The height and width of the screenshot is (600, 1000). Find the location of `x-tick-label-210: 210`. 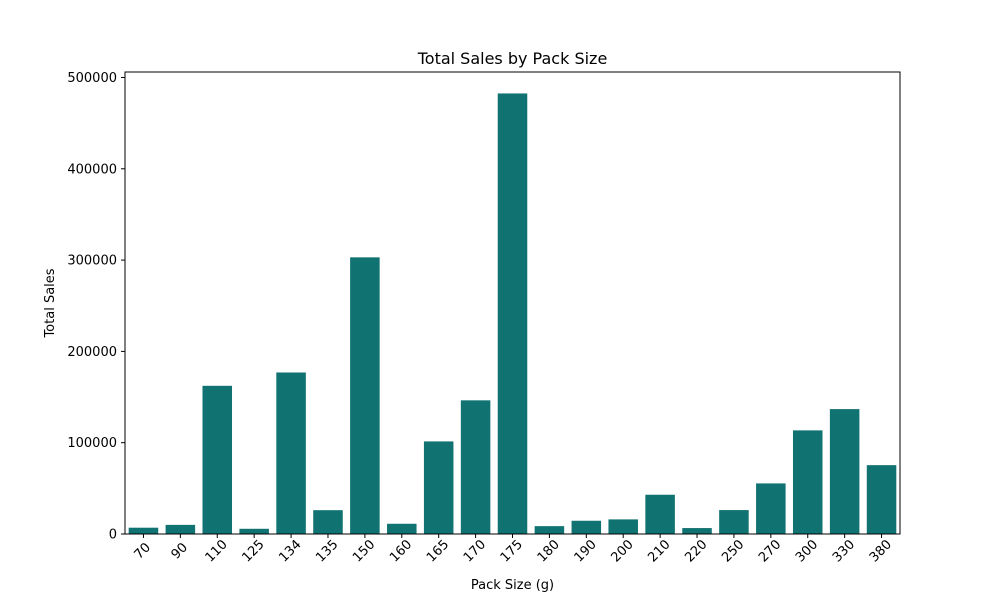

x-tick-label-210: 210 is located at coordinates (659, 551).